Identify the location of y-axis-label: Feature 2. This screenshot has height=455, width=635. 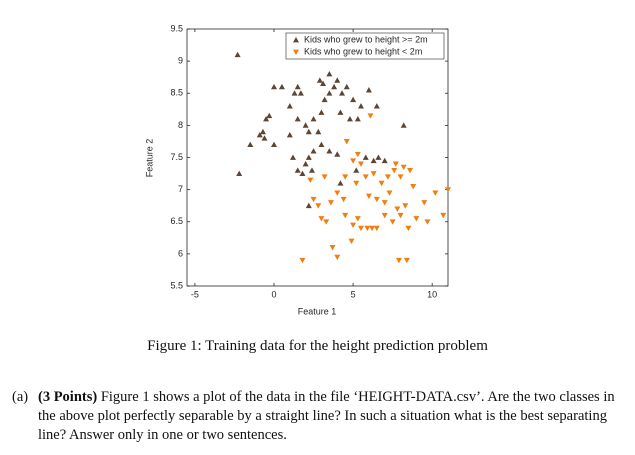
(149, 158).